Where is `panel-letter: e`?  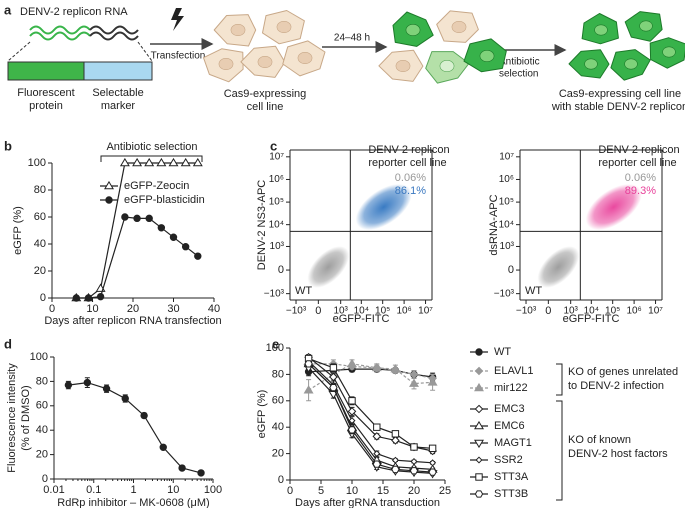
panel-letter: e is located at coordinates (275, 343).